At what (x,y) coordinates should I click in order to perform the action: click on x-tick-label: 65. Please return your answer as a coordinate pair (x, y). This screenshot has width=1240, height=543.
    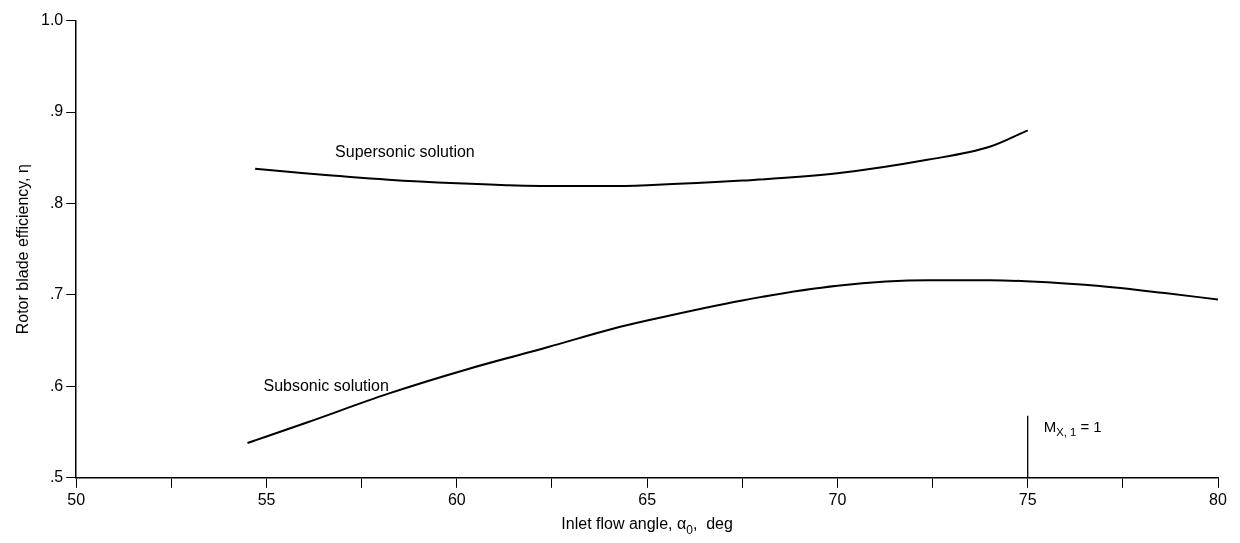
    Looking at the image, I should click on (647, 499).